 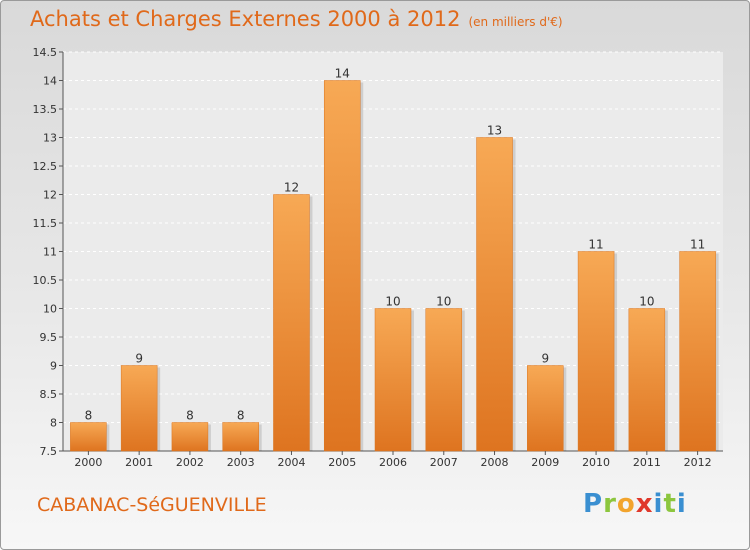 What do you see at coordinates (45, 280) in the screenshot?
I see `y-tick-label: 10.5` at bounding box center [45, 280].